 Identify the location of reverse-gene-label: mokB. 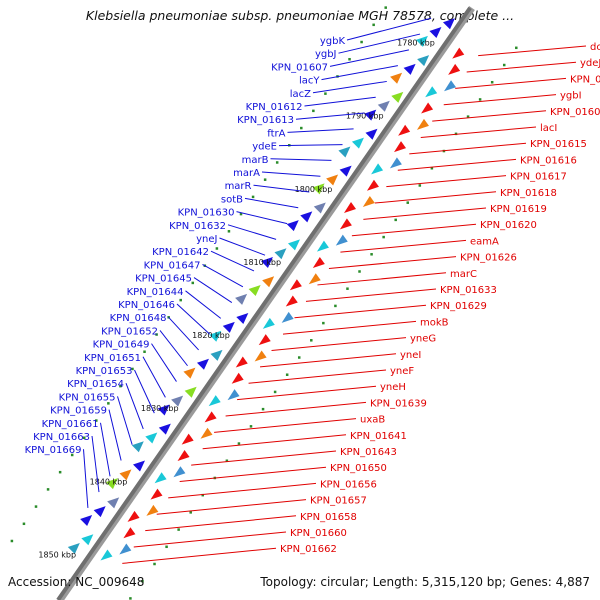
(434, 322).